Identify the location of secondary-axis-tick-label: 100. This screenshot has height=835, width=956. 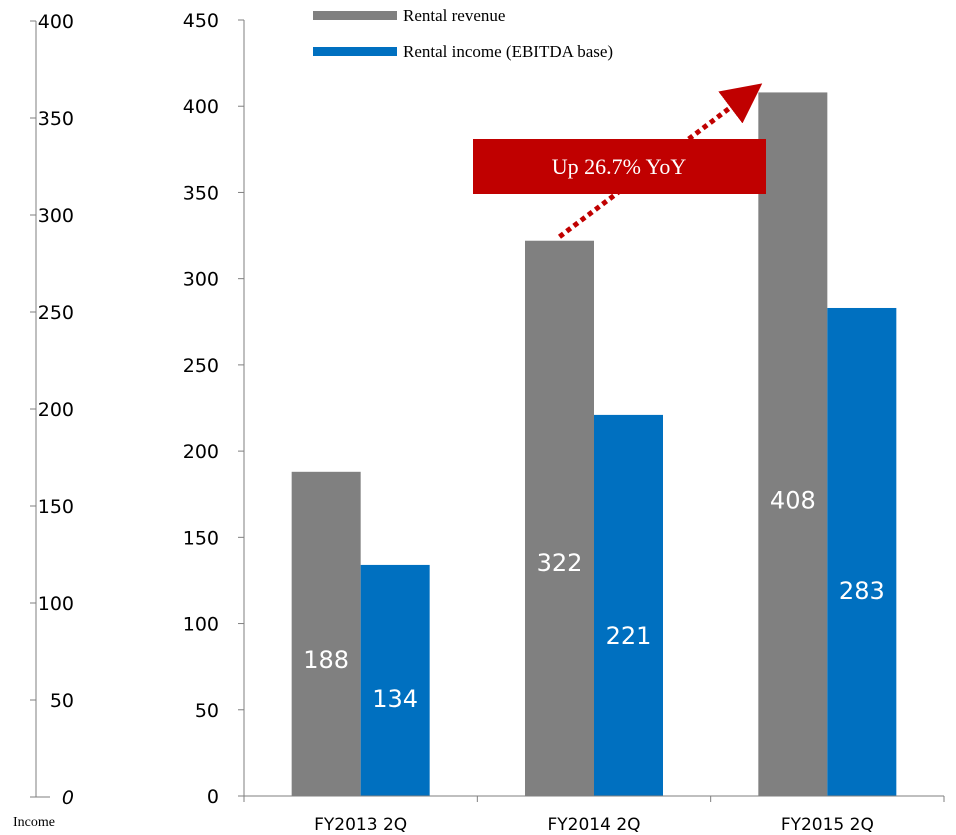
(56, 604).